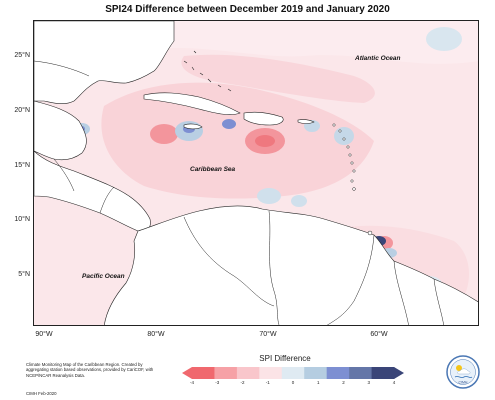  What do you see at coordinates (22, 165) in the screenshot?
I see `y-tick-15n: 15°N` at bounding box center [22, 165].